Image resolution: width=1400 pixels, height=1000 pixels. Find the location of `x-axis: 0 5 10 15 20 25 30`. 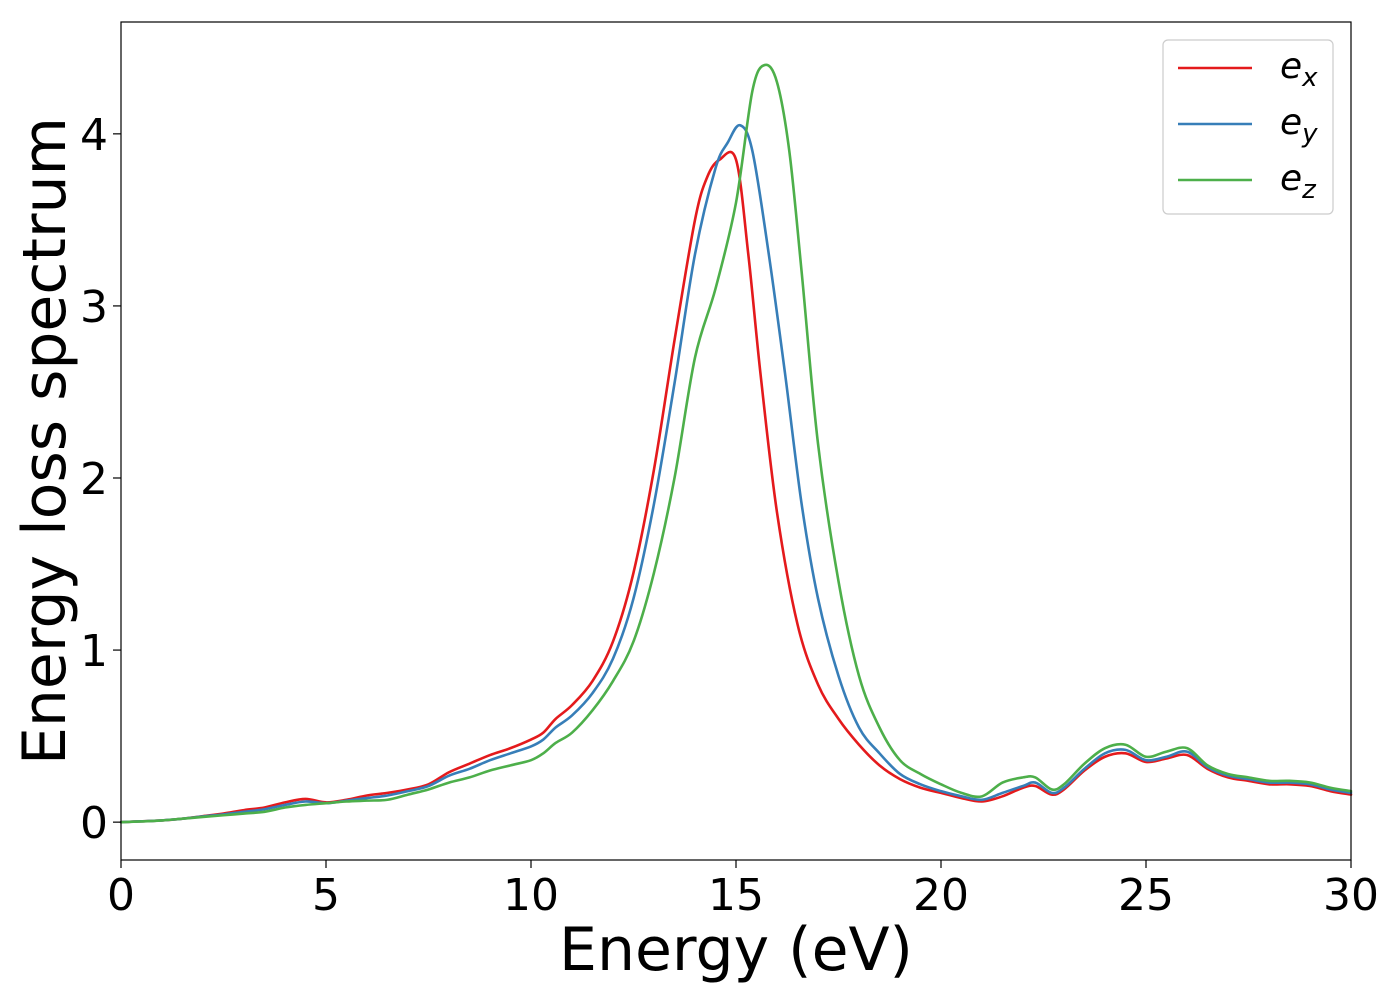

x-axis: 0 5 10 15 20 25 30 is located at coordinates (743, 890).